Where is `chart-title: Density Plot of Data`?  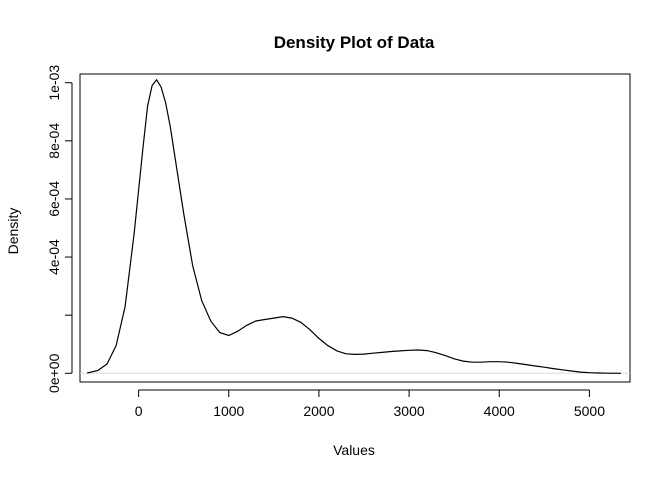 chart-title: Density Plot of Data is located at coordinates (354, 42).